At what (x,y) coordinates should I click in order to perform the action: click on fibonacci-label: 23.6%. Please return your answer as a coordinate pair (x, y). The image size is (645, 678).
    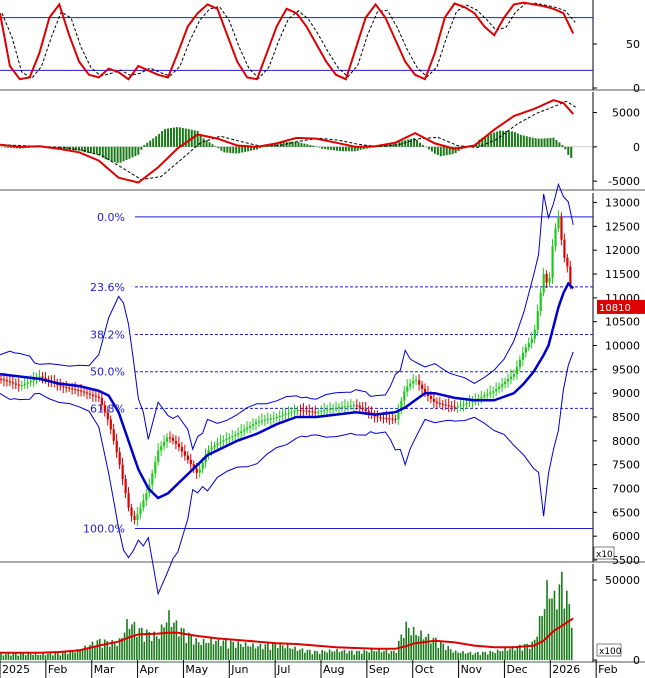
    Looking at the image, I should click on (107, 287).